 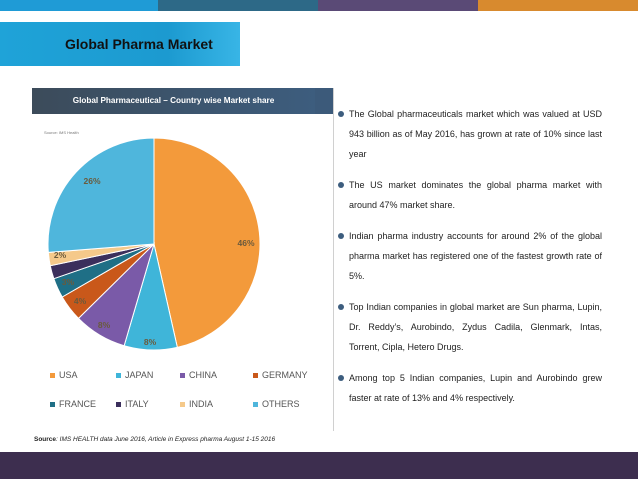 I want to click on chart-inner-source: Source: IMS Health, so click(x=61, y=132).